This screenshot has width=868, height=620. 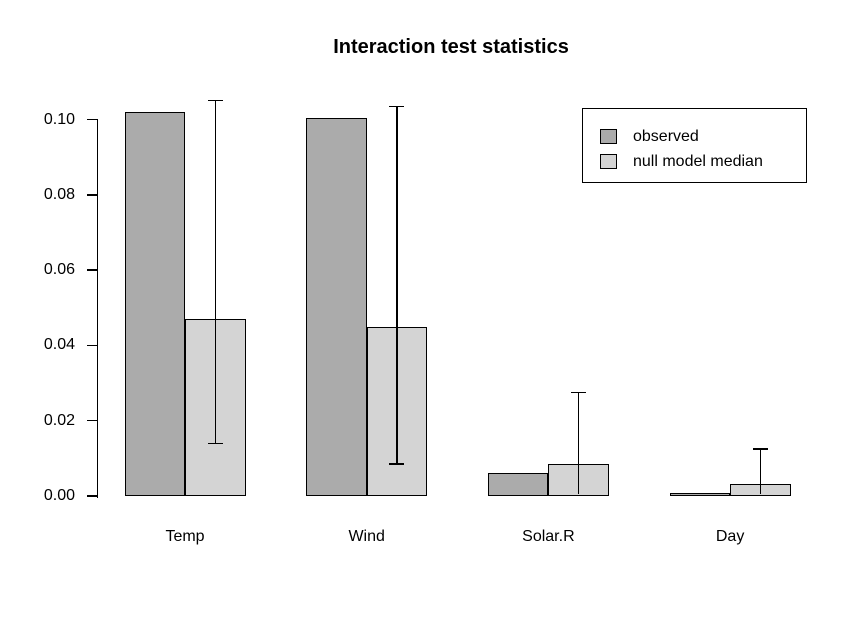 I want to click on x-axis-label-wind: Wind, so click(x=366, y=536).